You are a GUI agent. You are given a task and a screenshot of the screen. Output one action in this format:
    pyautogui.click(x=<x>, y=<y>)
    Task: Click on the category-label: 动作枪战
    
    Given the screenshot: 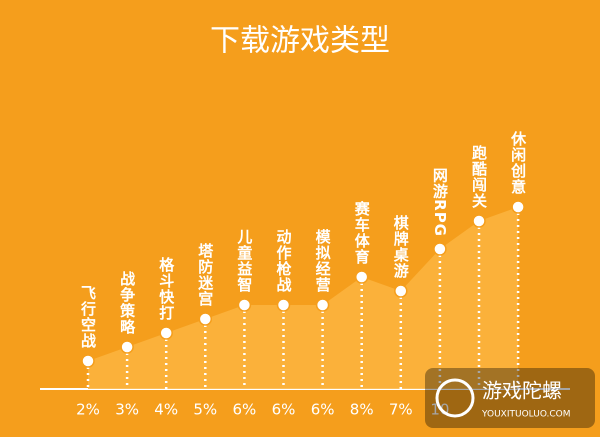 What is the action you would take?
    pyautogui.click(x=284, y=260)
    